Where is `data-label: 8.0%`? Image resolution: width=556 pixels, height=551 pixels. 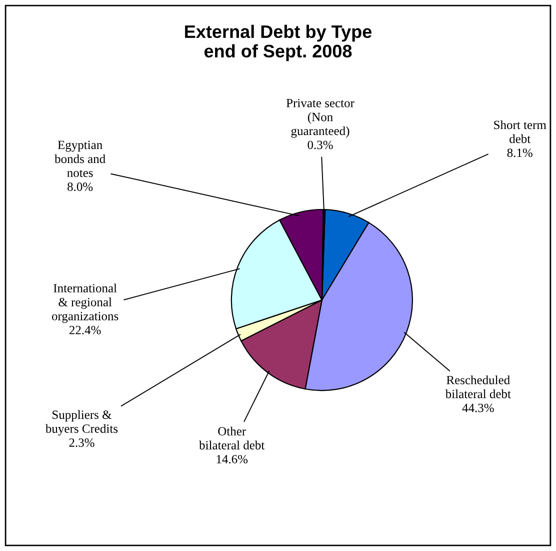
data-label: 8.0% is located at coordinates (80, 187).